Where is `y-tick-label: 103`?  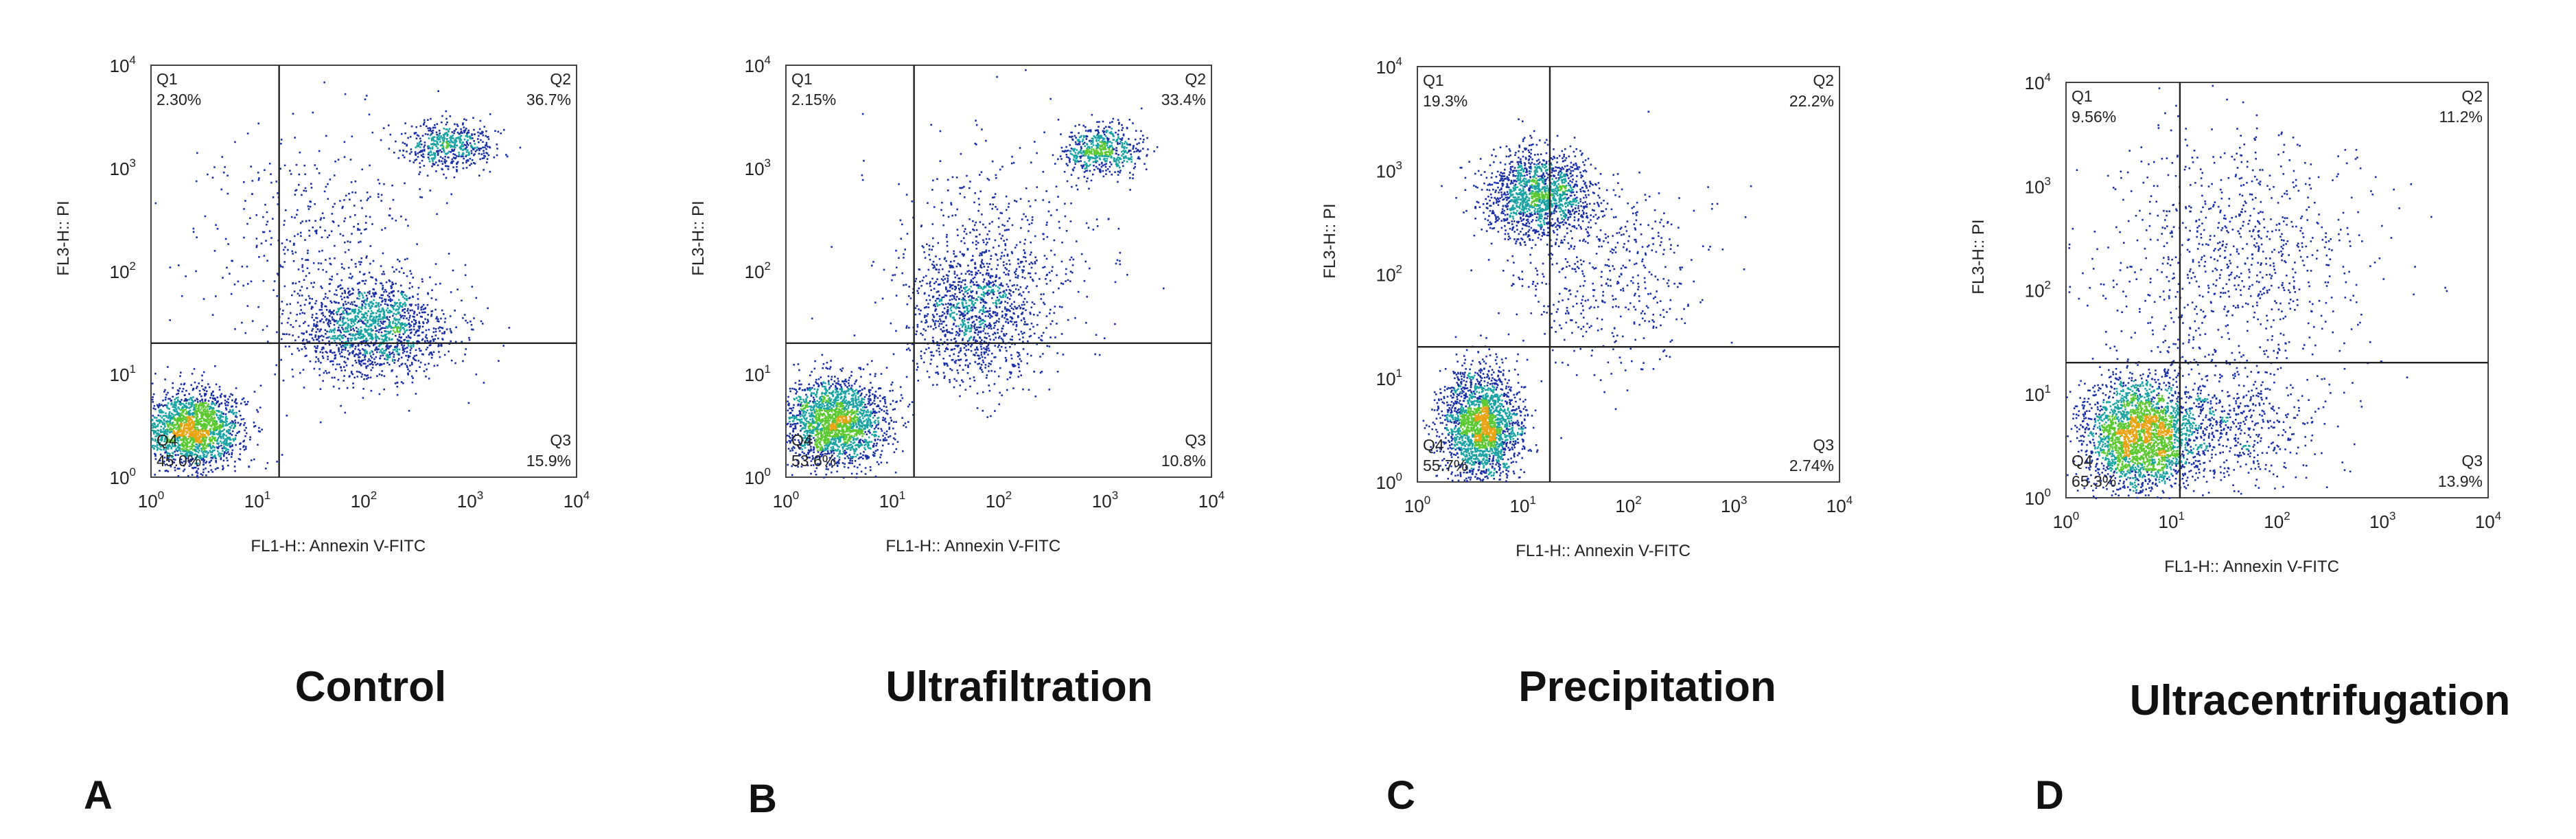
y-tick-label: 103 is located at coordinates (123, 168).